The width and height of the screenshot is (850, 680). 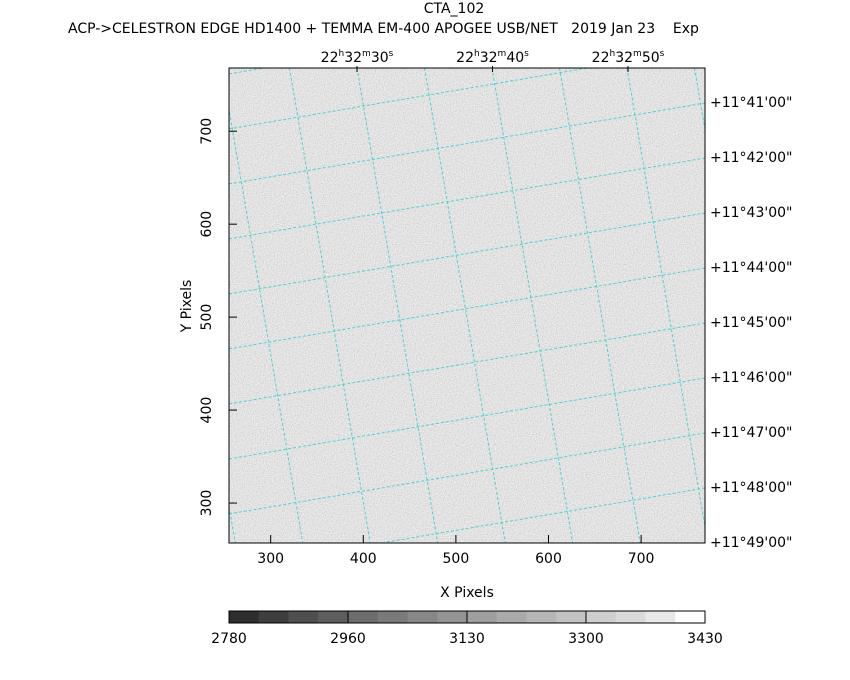 I want to click on y-tick-label: 600, so click(x=207, y=224).